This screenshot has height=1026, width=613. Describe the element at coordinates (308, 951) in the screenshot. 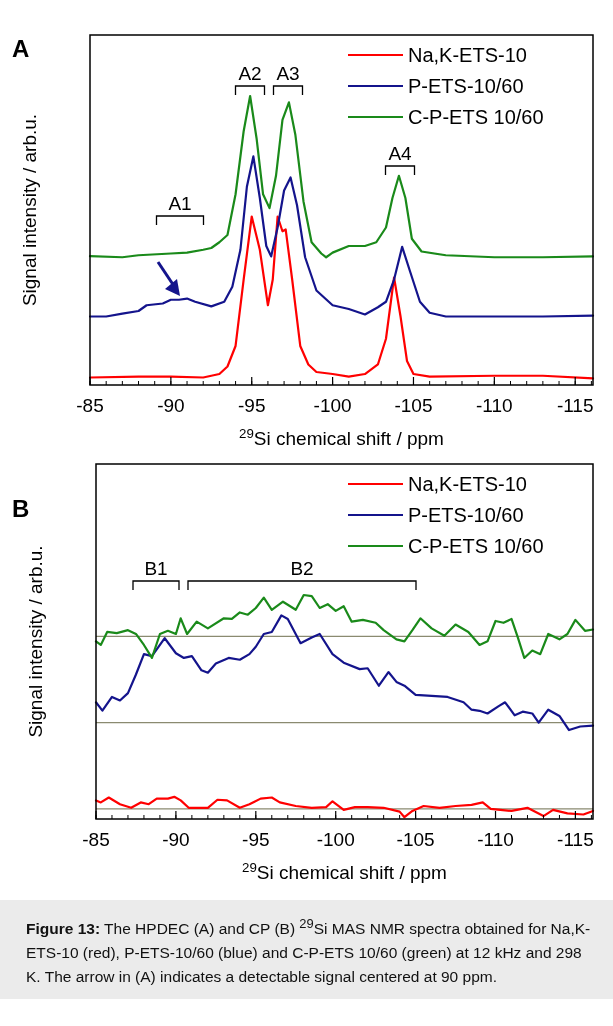

I see `text: Figure 13: The HPDEC (A) and CP (B) $^{29}$Si MAS NMR spectra obtained for Na,K-ETS-10 (red), P-ETS-10/60 (blue) and C-P-ETS 10/60 (green) at 12 kHz and 298 K. The arrow in (A) indicates a detectable signal centered at 90 ppm.` at that location.